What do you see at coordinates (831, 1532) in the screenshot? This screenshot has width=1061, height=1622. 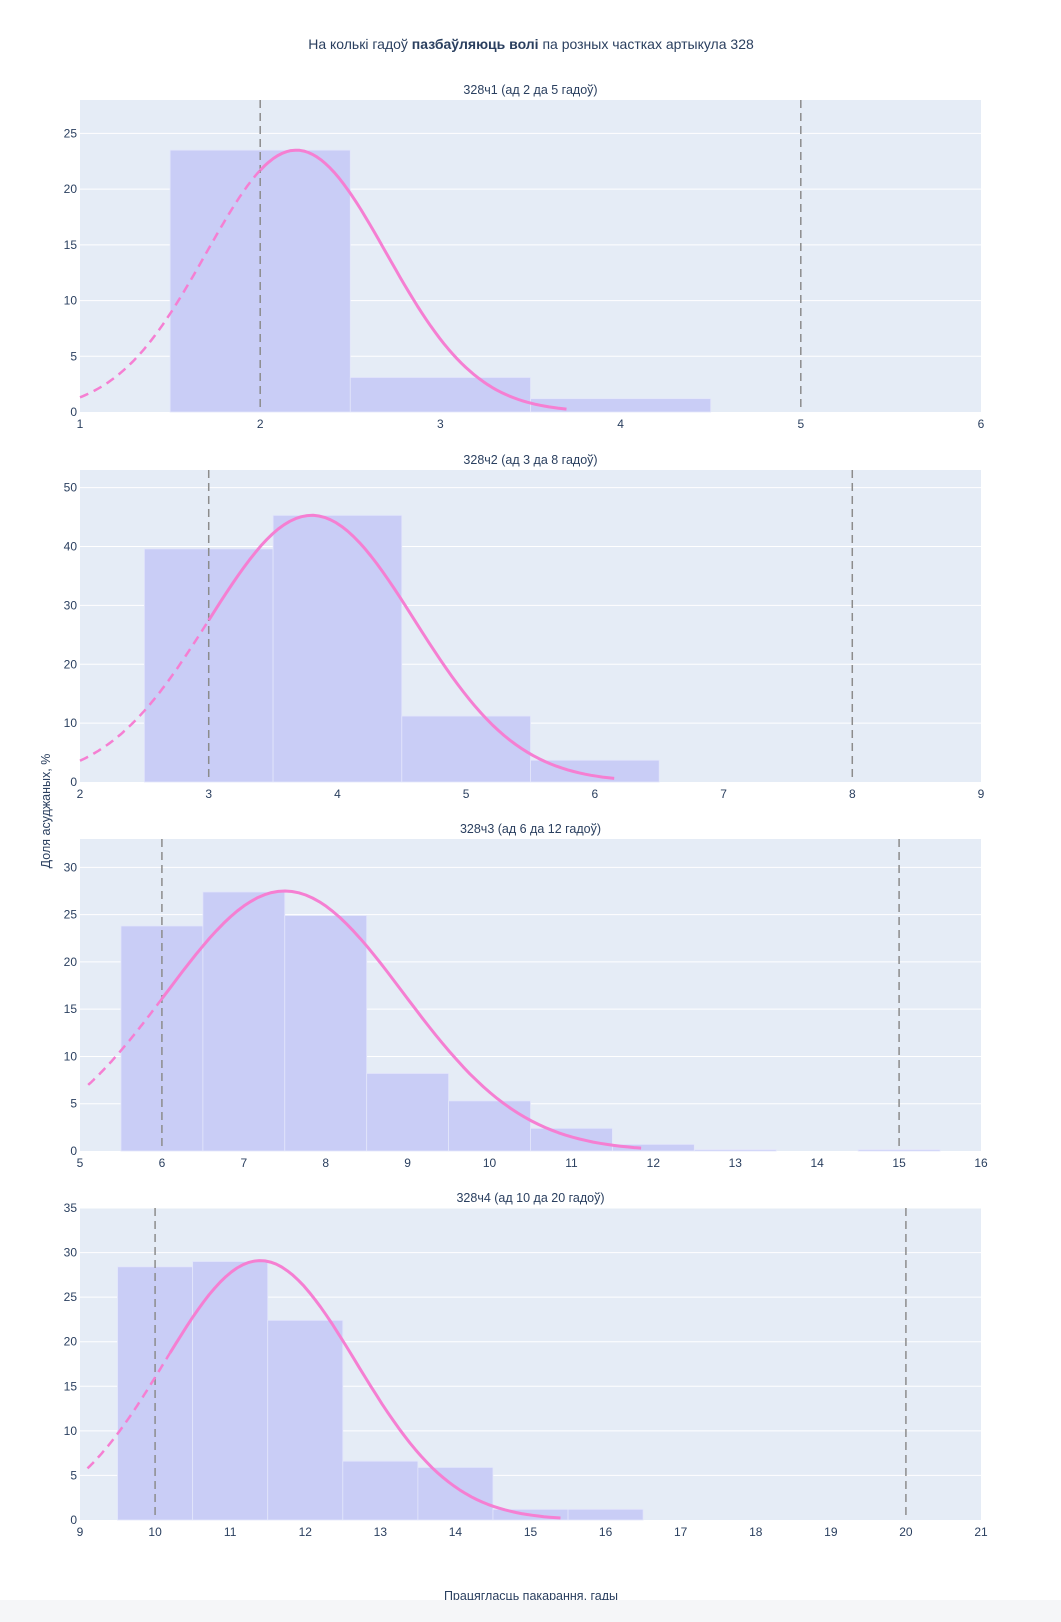 I see `x-tick-label: 19` at bounding box center [831, 1532].